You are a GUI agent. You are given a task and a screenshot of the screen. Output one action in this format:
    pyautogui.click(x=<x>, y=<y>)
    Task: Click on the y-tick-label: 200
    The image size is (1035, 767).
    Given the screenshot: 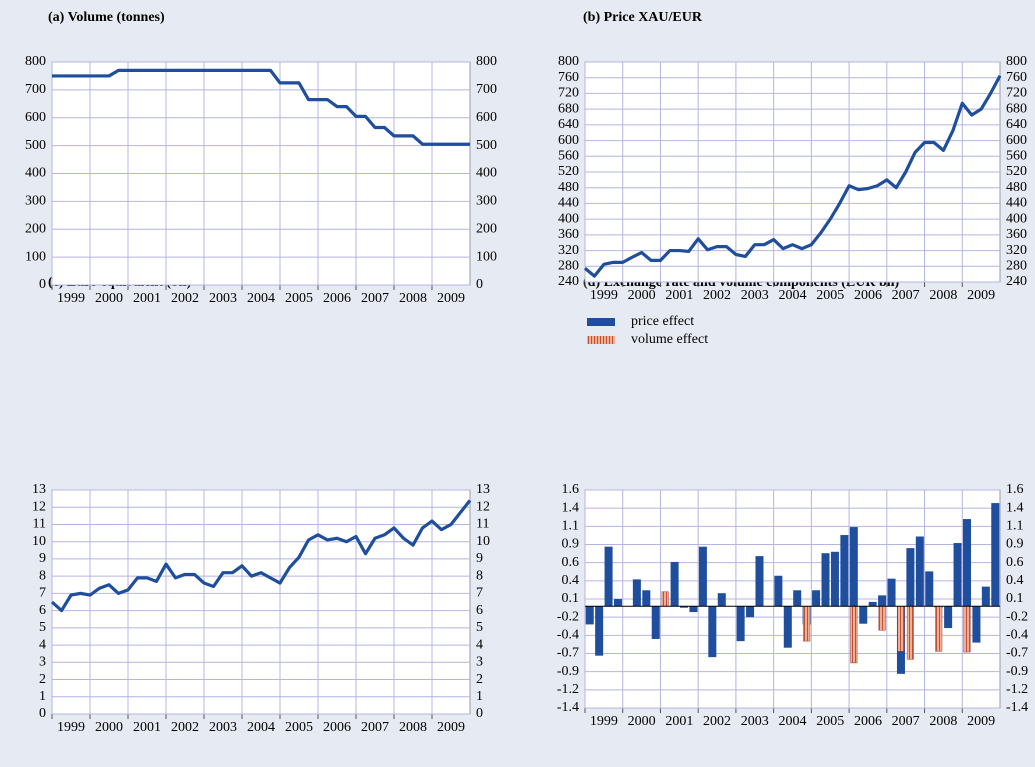 What is the action you would take?
    pyautogui.click(x=35, y=228)
    